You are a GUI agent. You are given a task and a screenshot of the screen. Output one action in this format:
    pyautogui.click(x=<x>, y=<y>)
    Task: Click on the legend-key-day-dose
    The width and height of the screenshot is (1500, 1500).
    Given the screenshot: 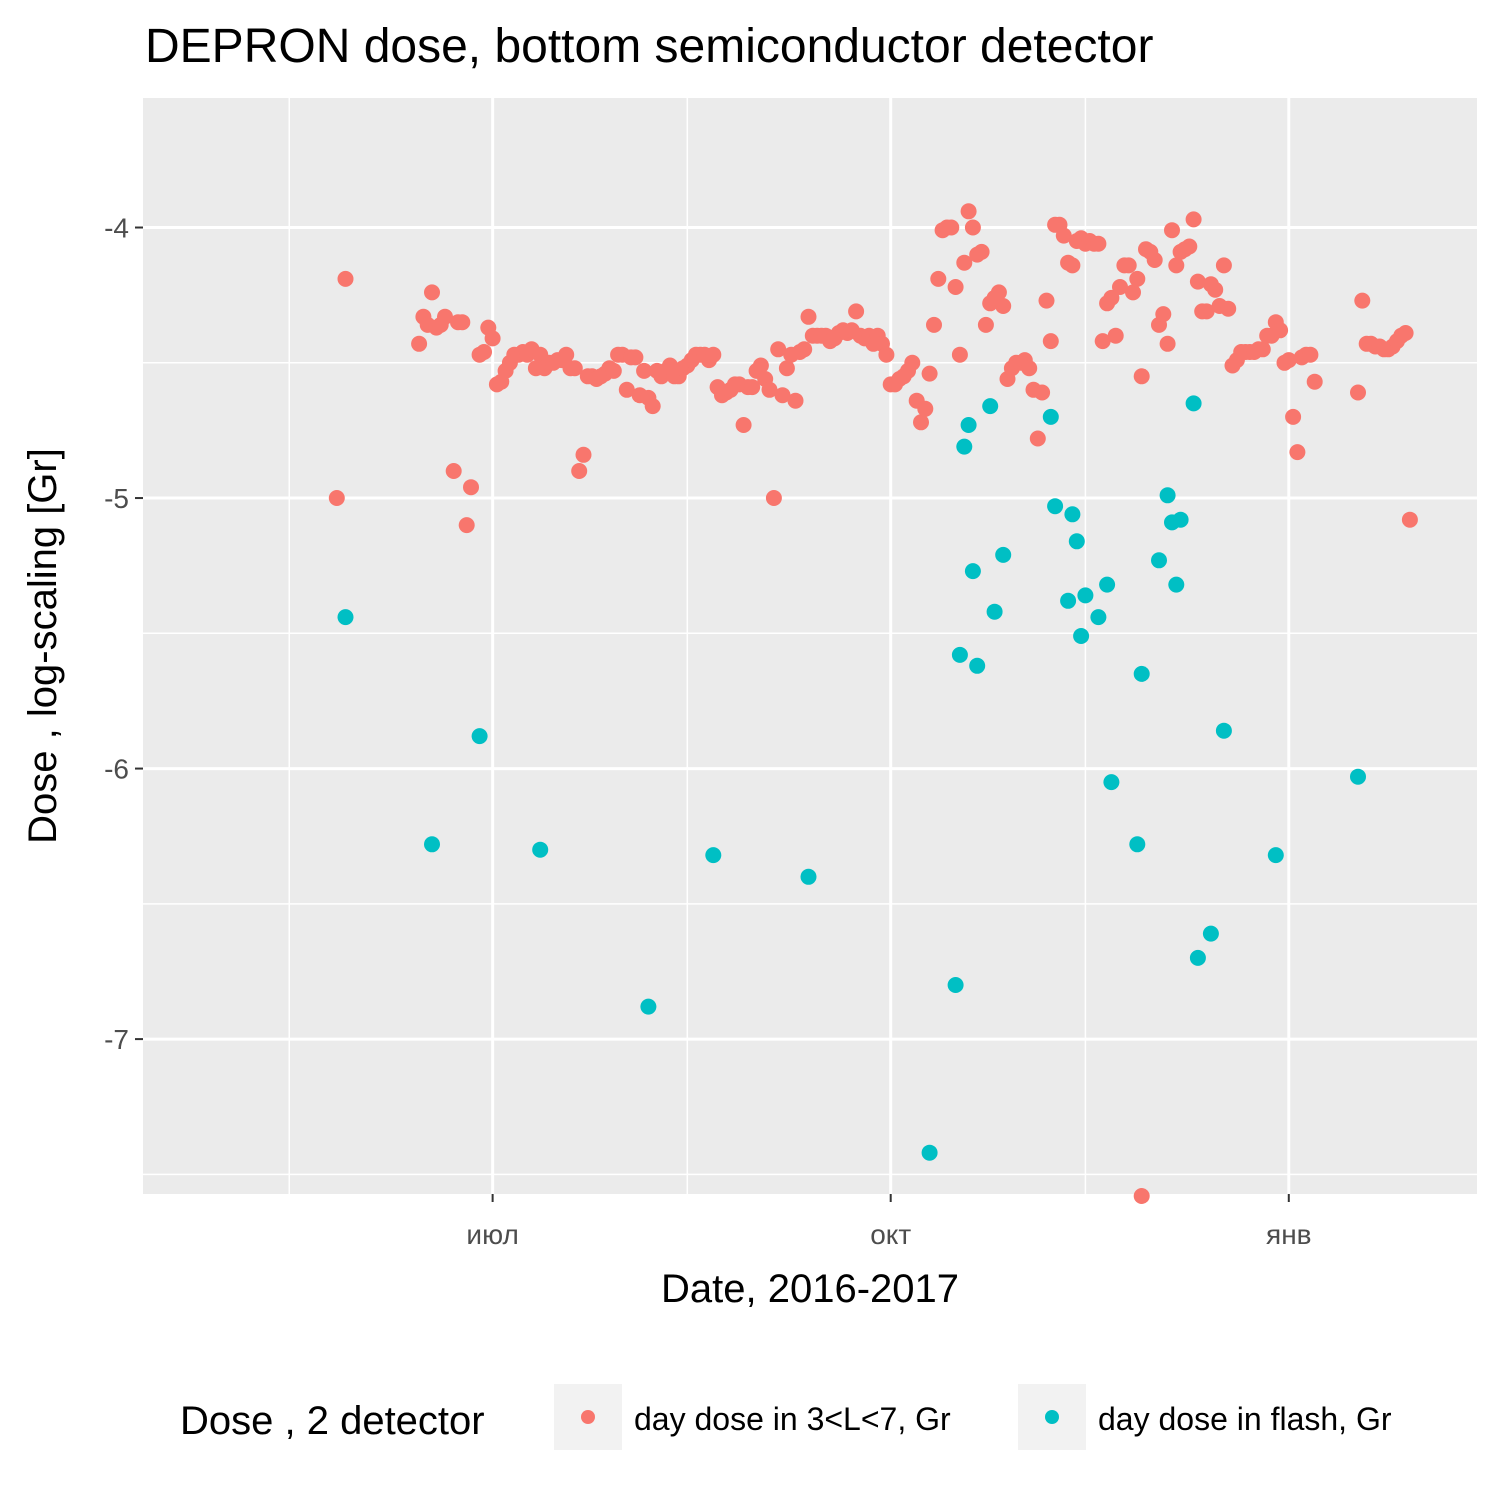 What is the action you would take?
    pyautogui.click(x=588, y=1417)
    